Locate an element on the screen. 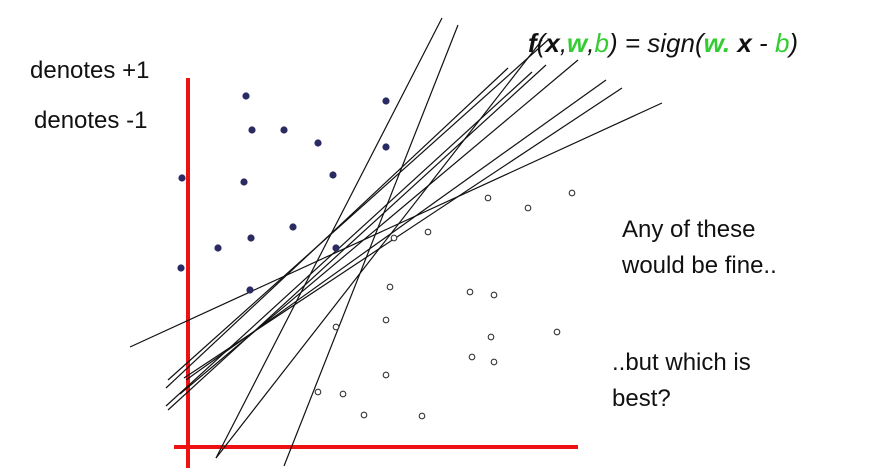 Image resolution: width=882 pixels, height=476 pixels. formula-f: f is located at coordinates (533, 43).